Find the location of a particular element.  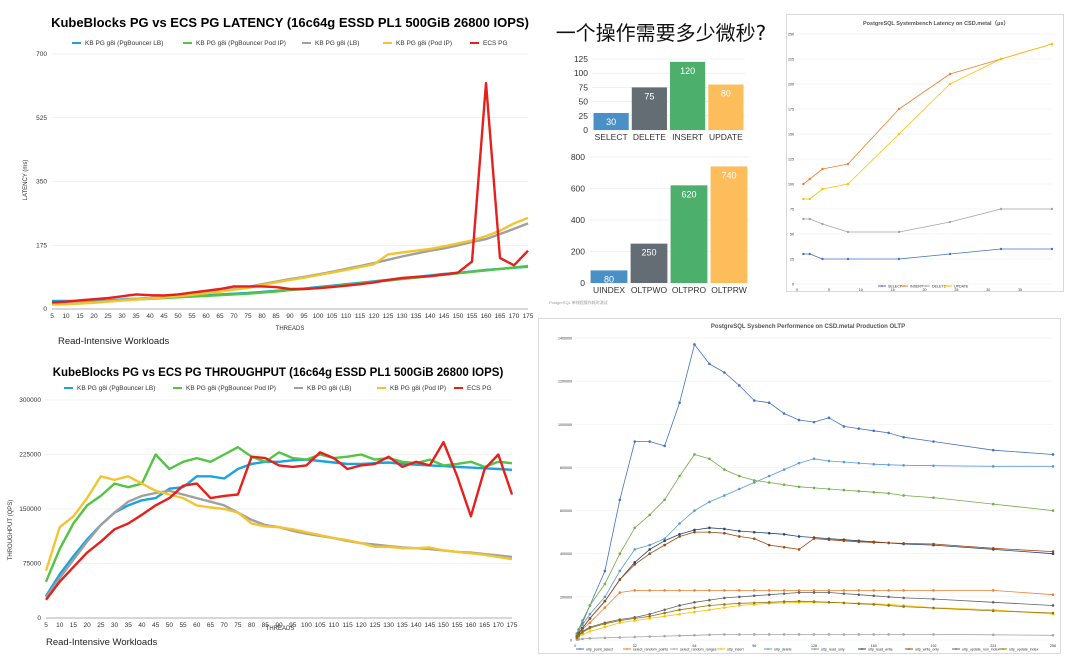

oltp-legend-label-1: select_random_points is located at coordinates (650, 649).